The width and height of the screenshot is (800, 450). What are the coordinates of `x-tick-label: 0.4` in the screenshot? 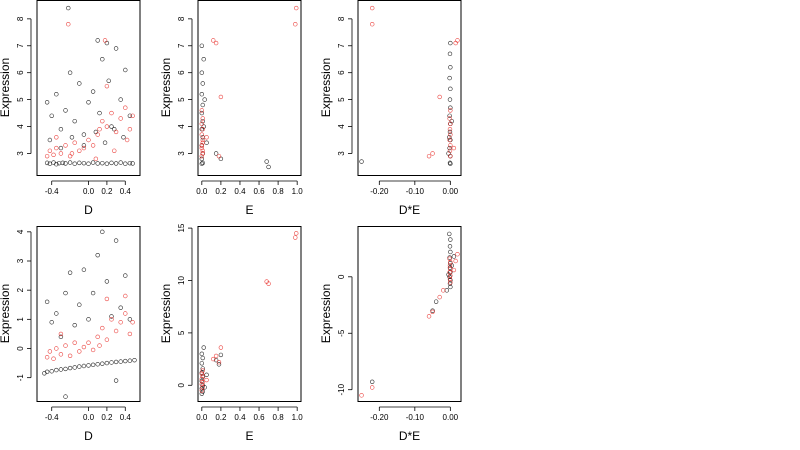 It's located at (240, 191).